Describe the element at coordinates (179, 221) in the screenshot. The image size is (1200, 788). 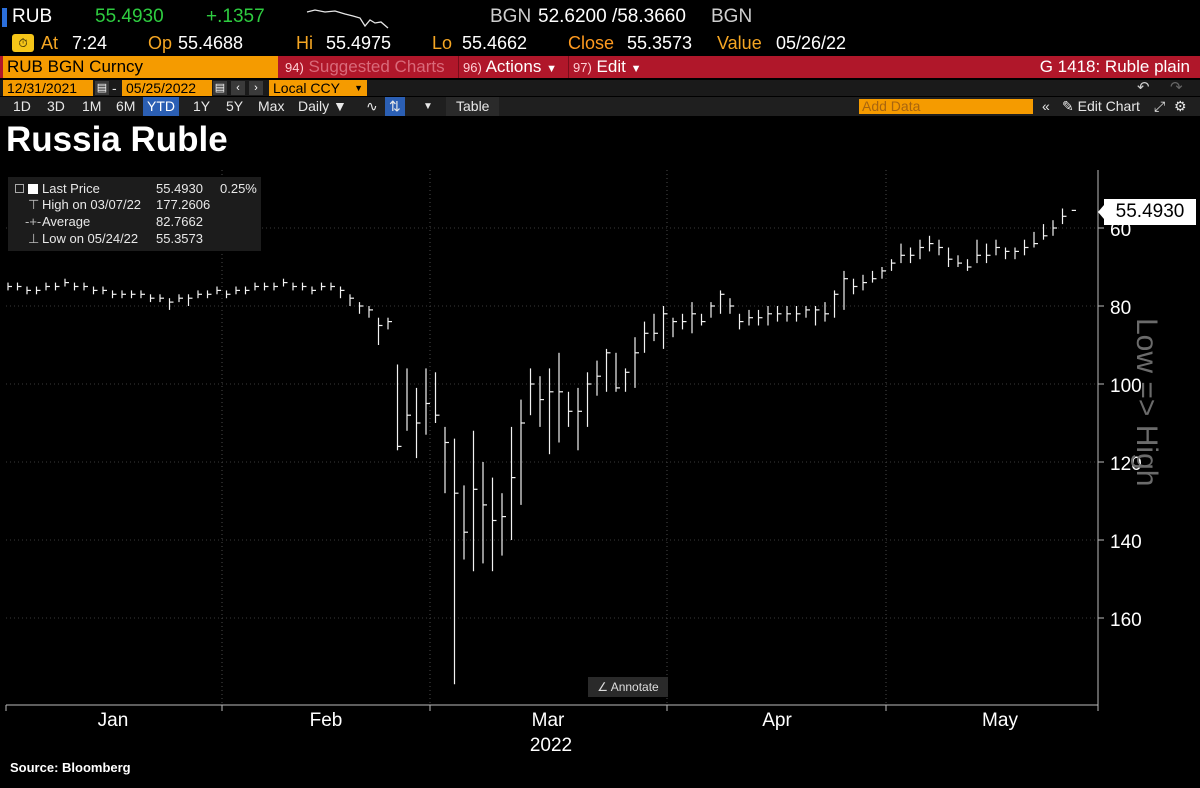
I see `legend-value: 82.7662` at that location.